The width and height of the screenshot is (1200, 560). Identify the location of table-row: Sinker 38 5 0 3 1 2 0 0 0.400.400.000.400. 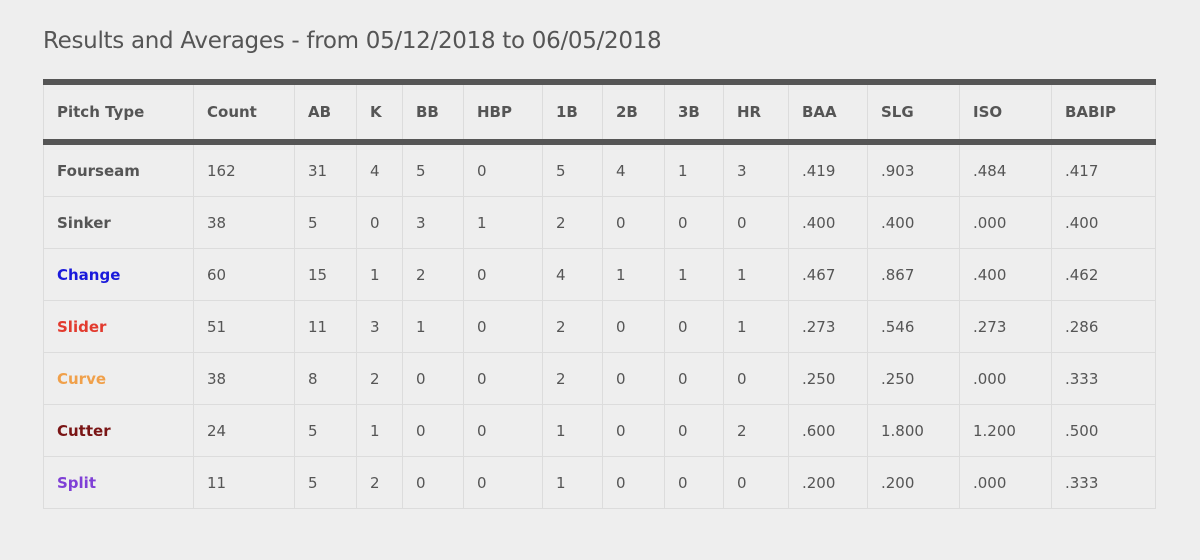
(599, 222).